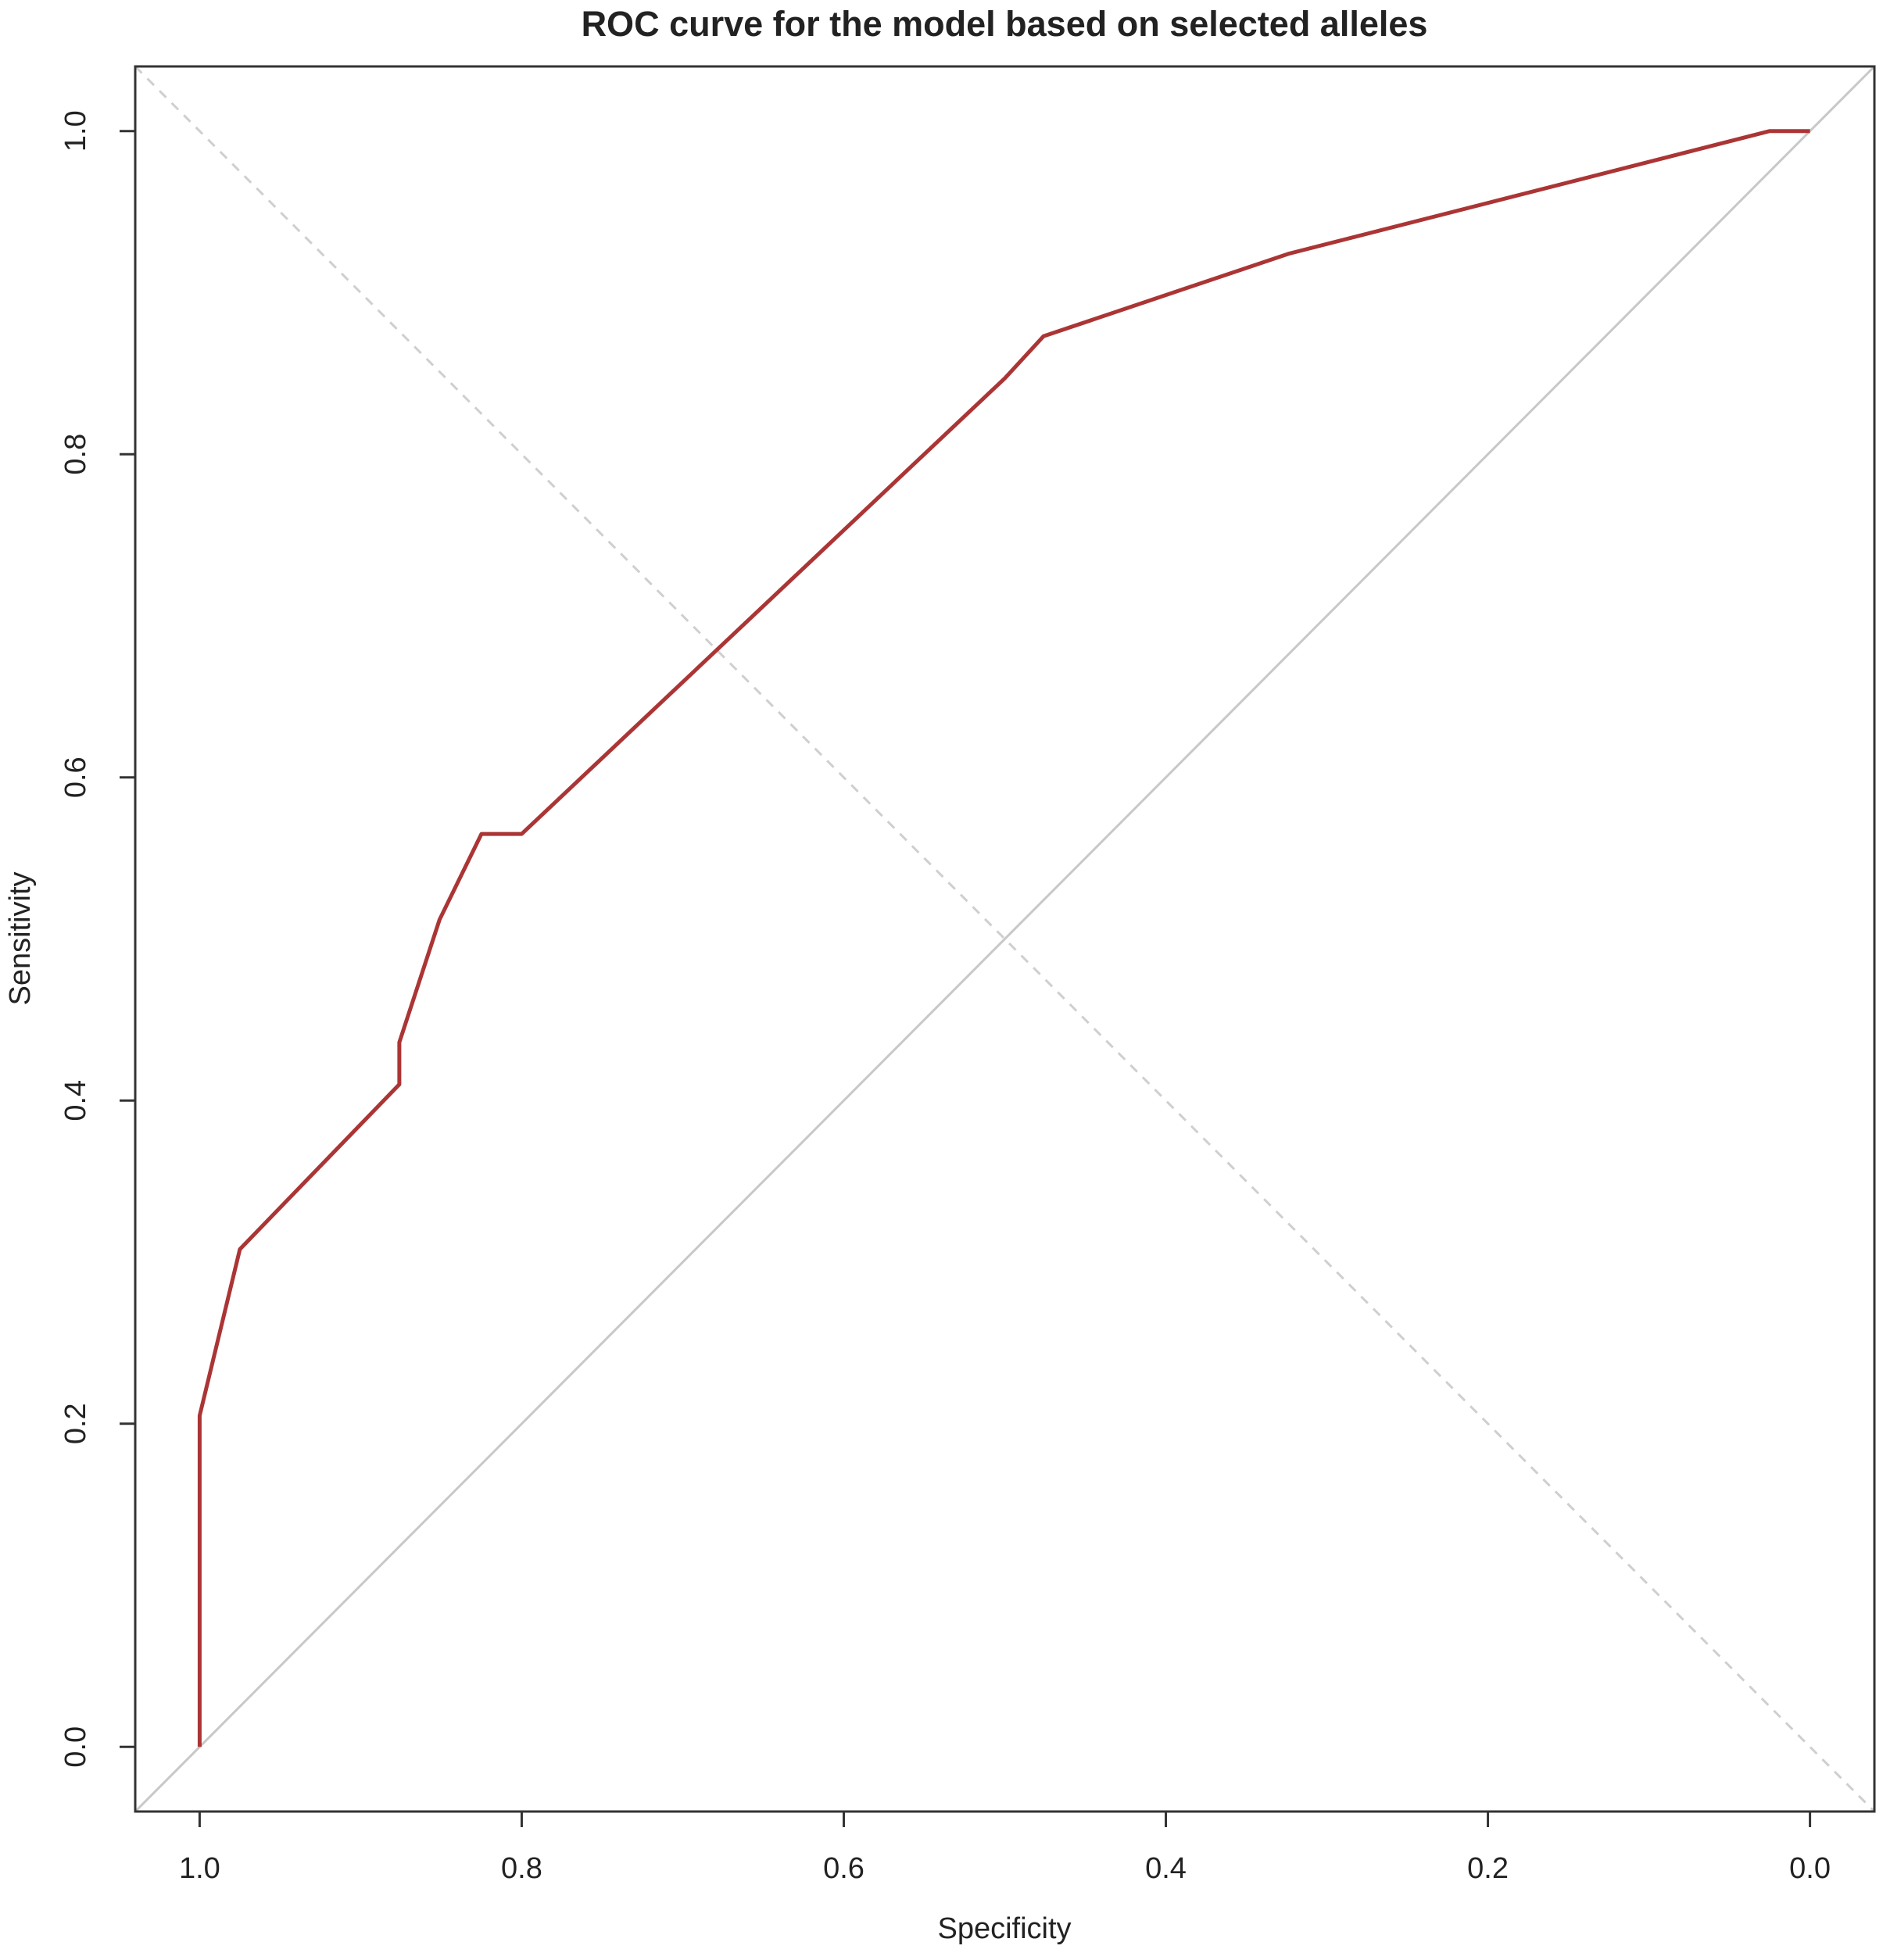  Describe the element at coordinates (200, 1868) in the screenshot. I see `x-tick-label: 1.0` at that location.